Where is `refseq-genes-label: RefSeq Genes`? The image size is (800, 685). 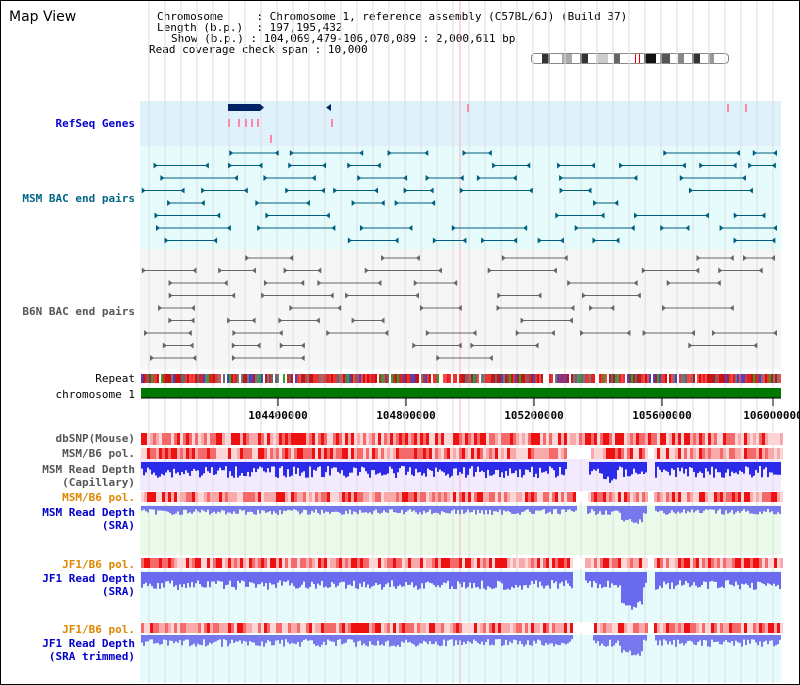 refseq-genes-label: RefSeq Genes is located at coordinates (95, 123).